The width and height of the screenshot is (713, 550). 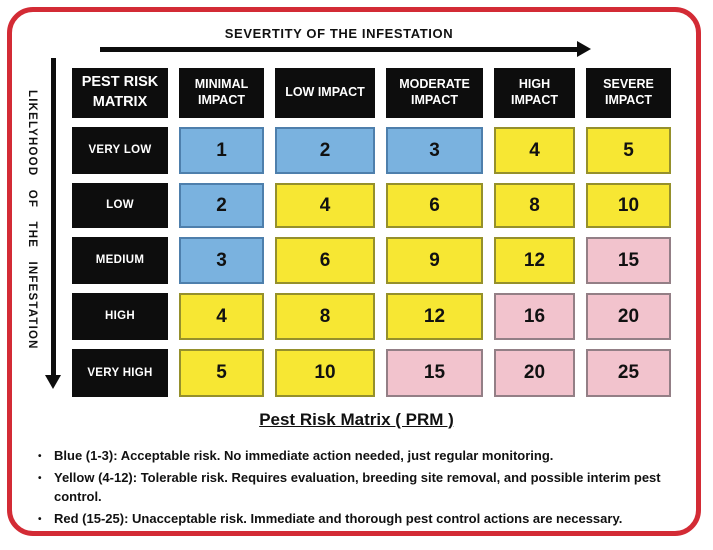 I want to click on matrix-cell-r3c4: 20, so click(x=628, y=316).